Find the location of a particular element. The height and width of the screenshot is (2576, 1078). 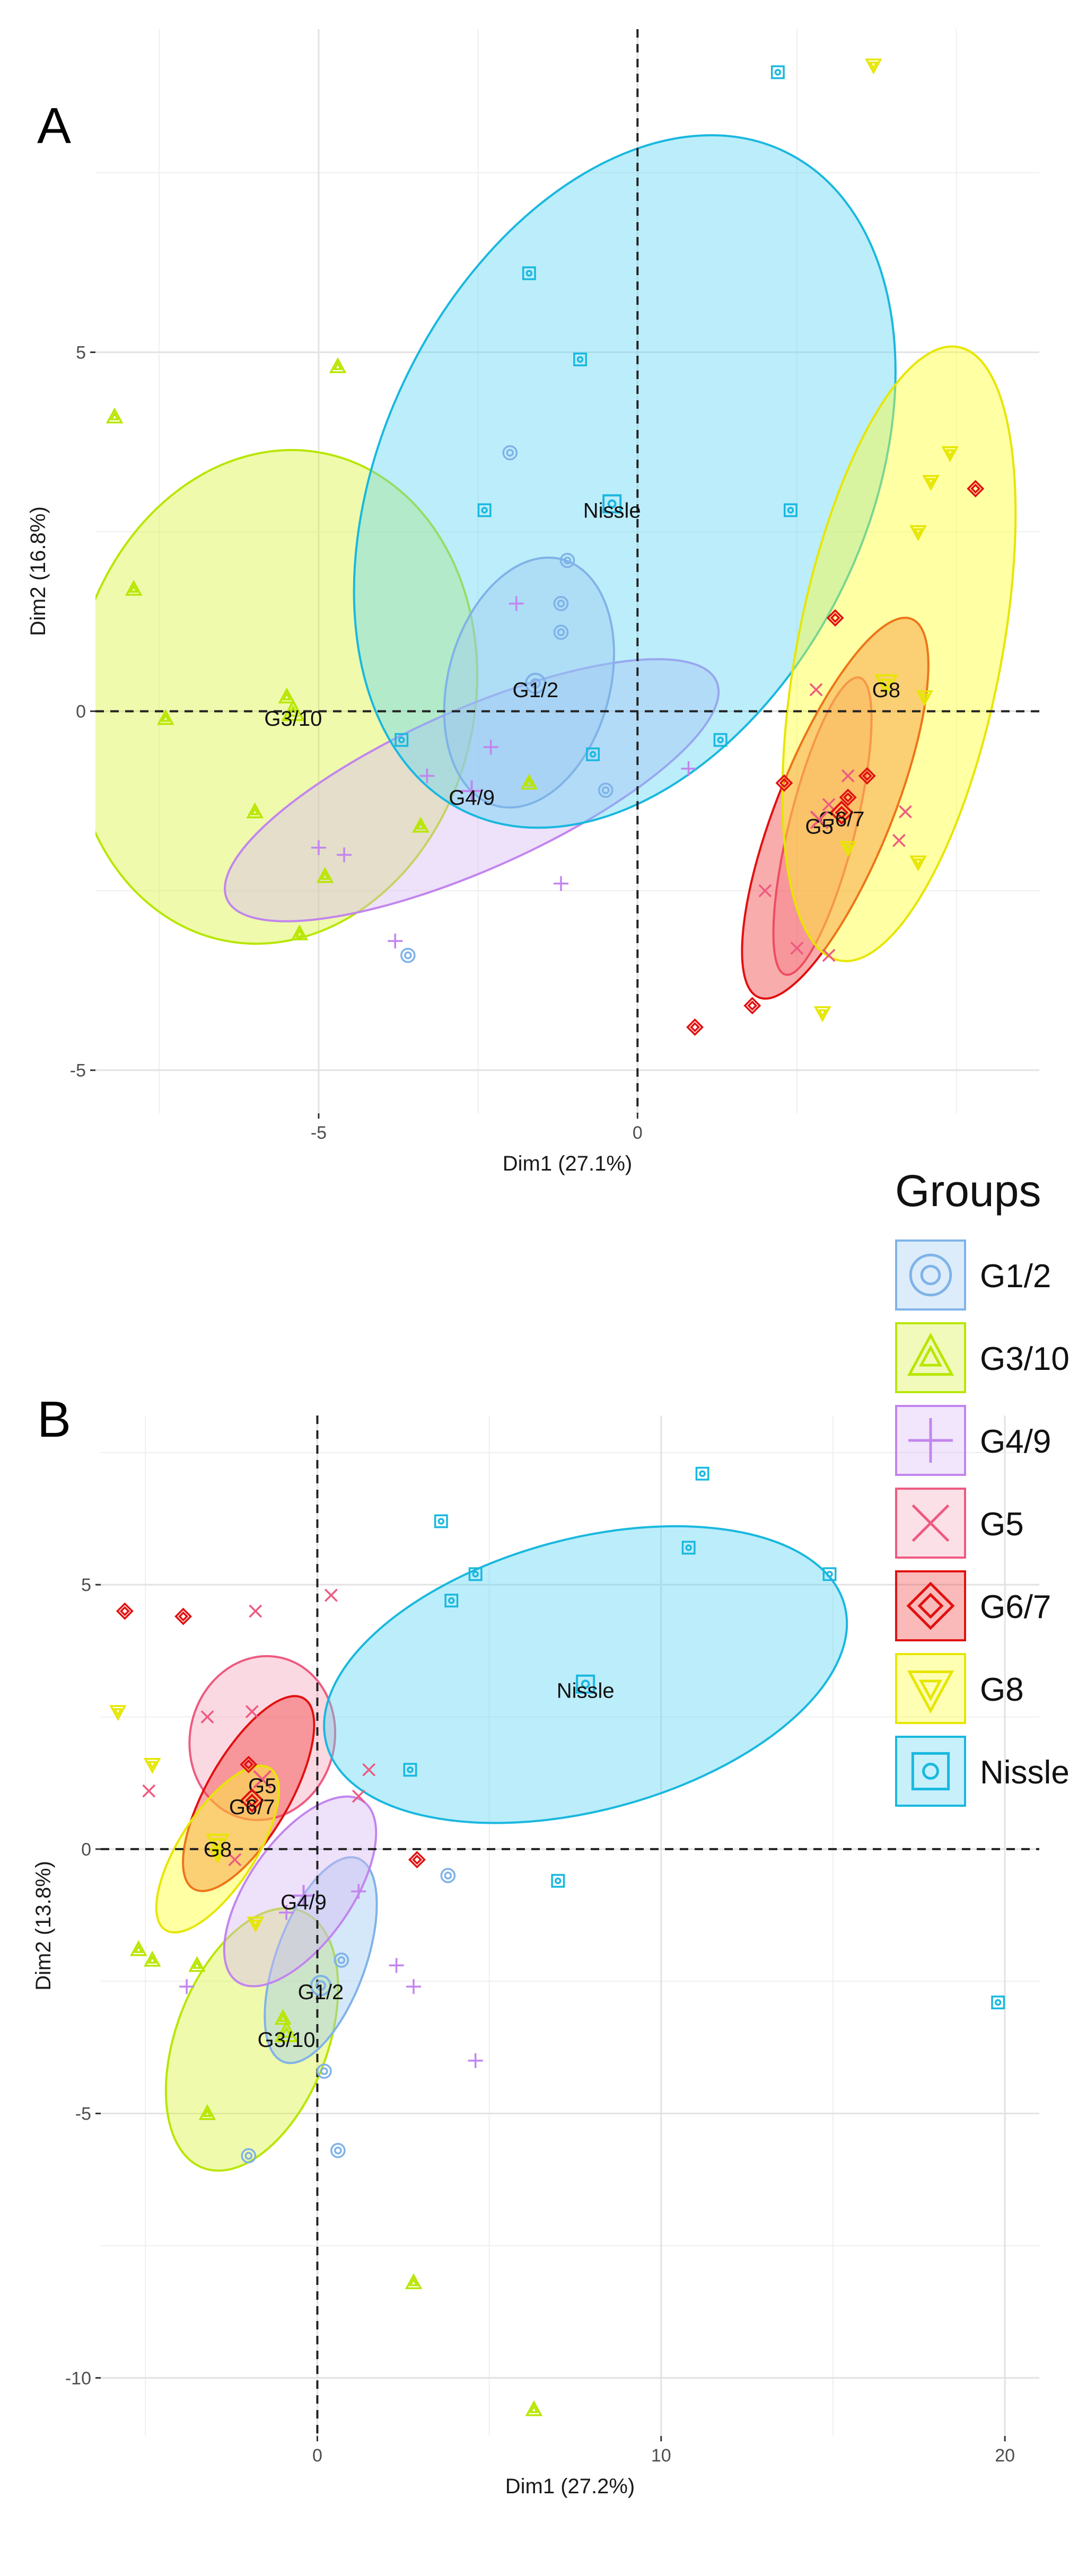

ellipse-nissle is located at coordinates (625, 481).